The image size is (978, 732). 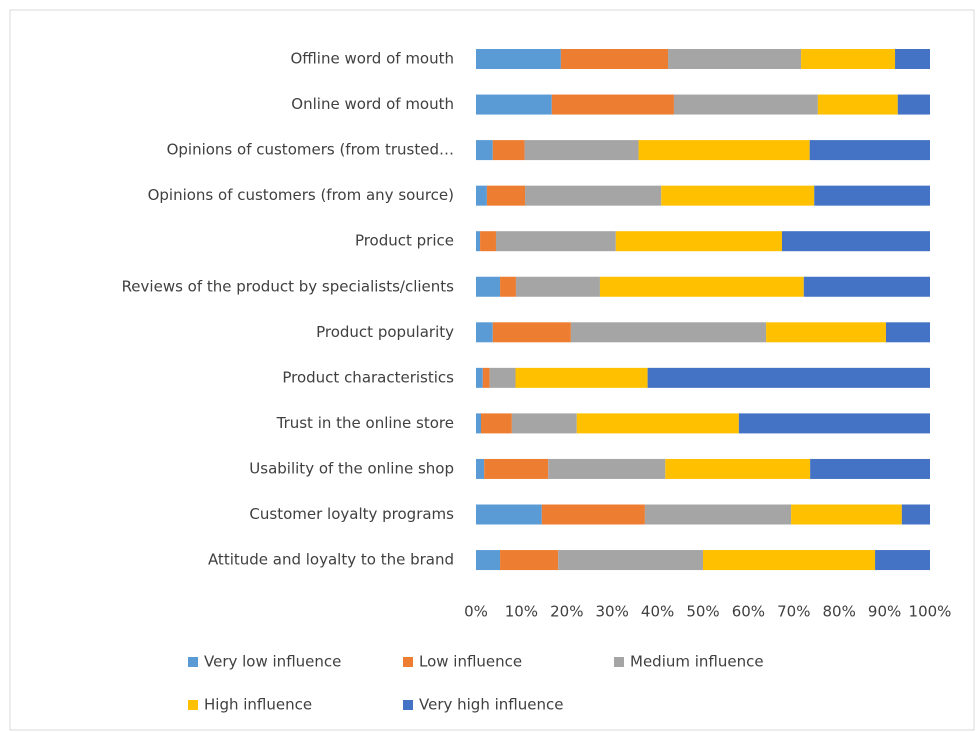 What do you see at coordinates (351, 468) in the screenshot?
I see `y-tick-label: Usability of the online shop` at bounding box center [351, 468].